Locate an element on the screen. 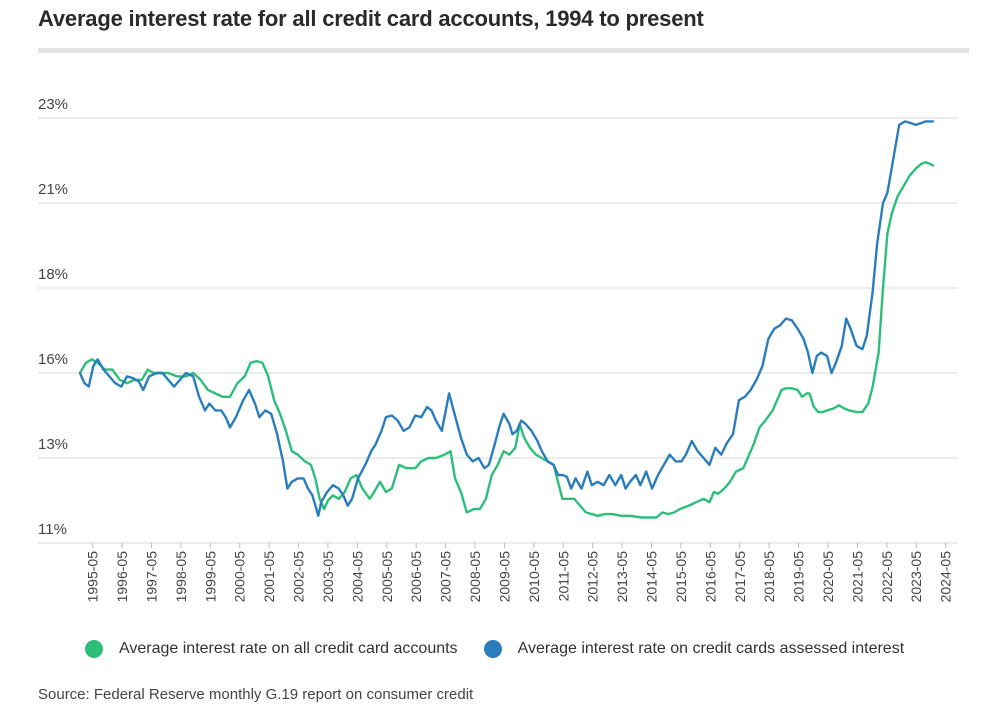 Image resolution: width=1007 pixels, height=719 pixels. y-tick-label: 11% is located at coordinates (52, 529).